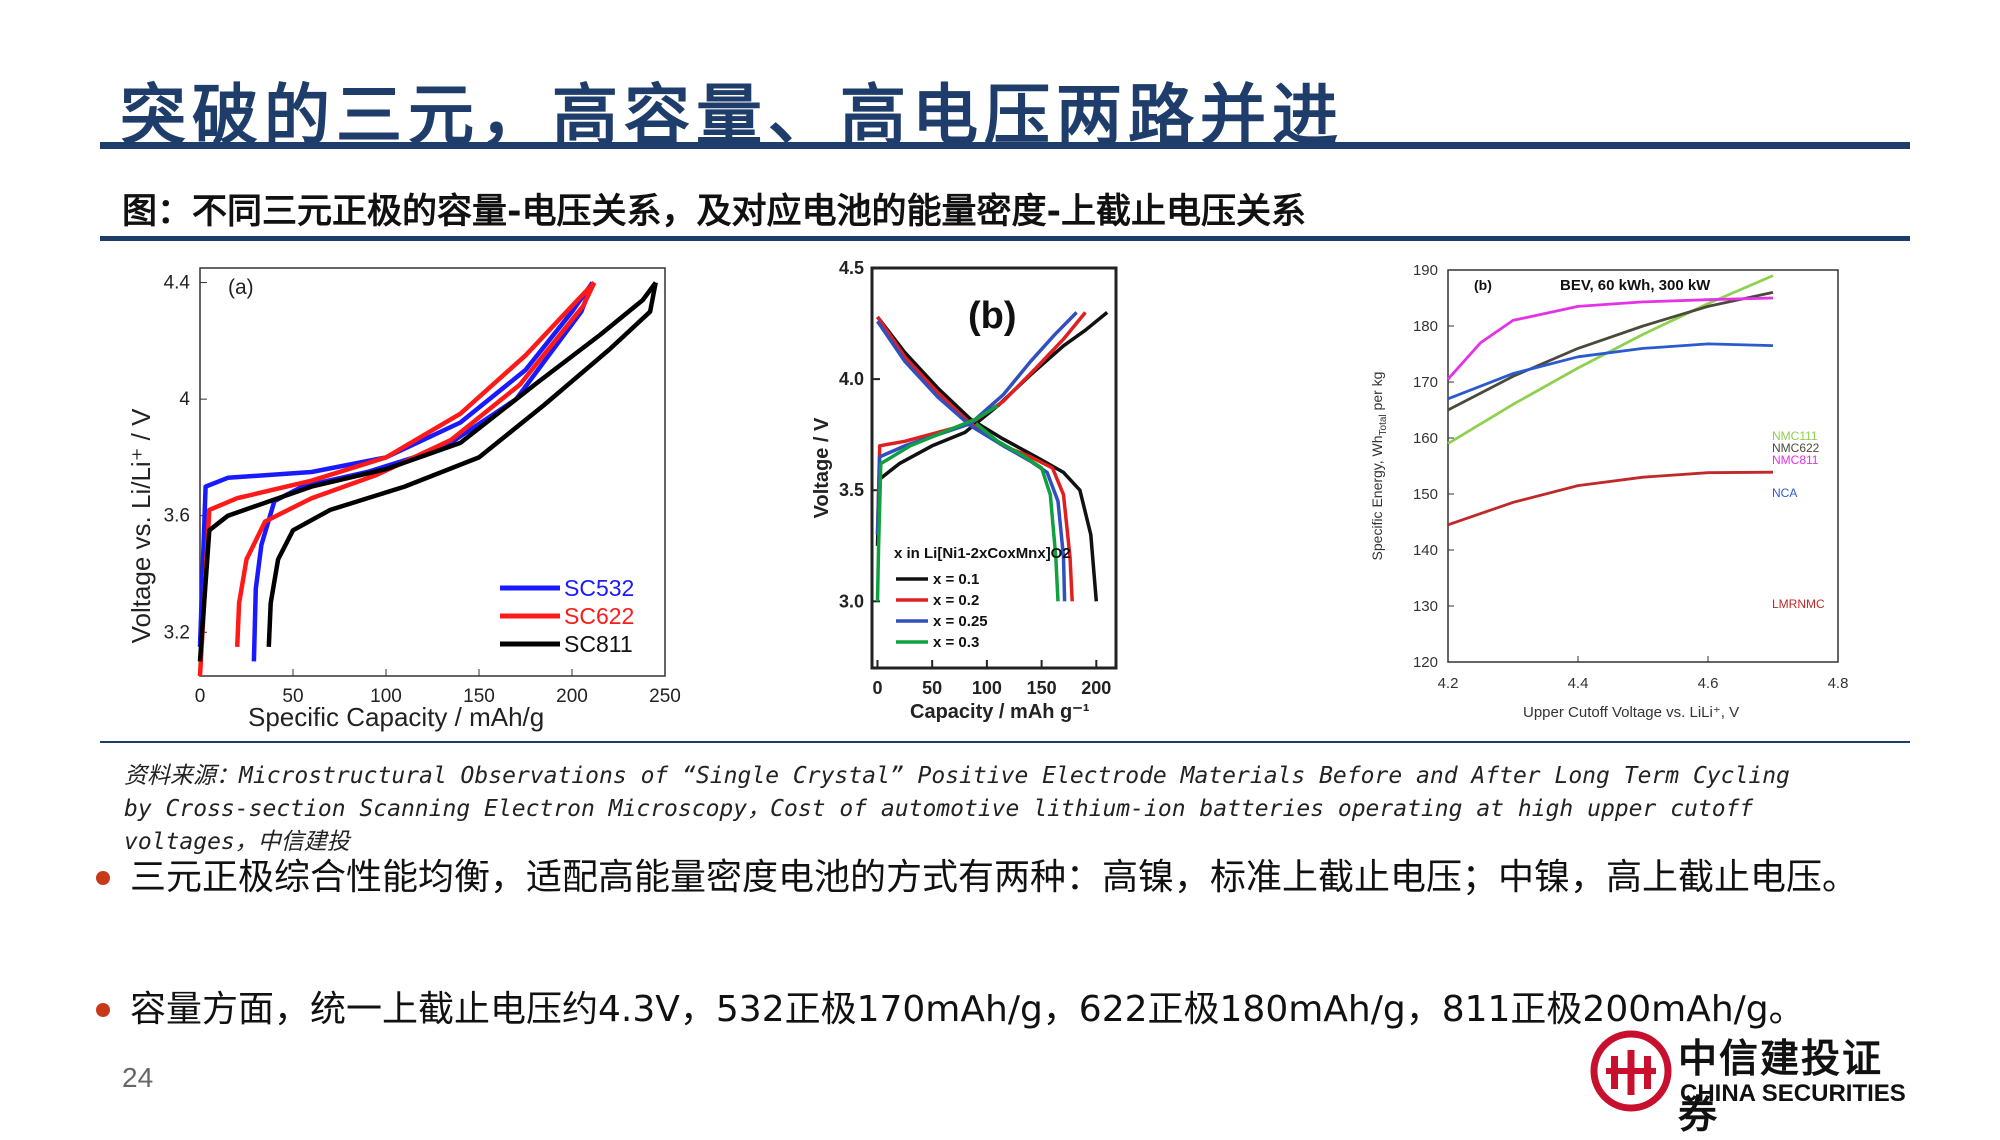 This screenshot has height=1140, width=2000. I want to click on legend-label: x = 0.1, so click(956, 579).